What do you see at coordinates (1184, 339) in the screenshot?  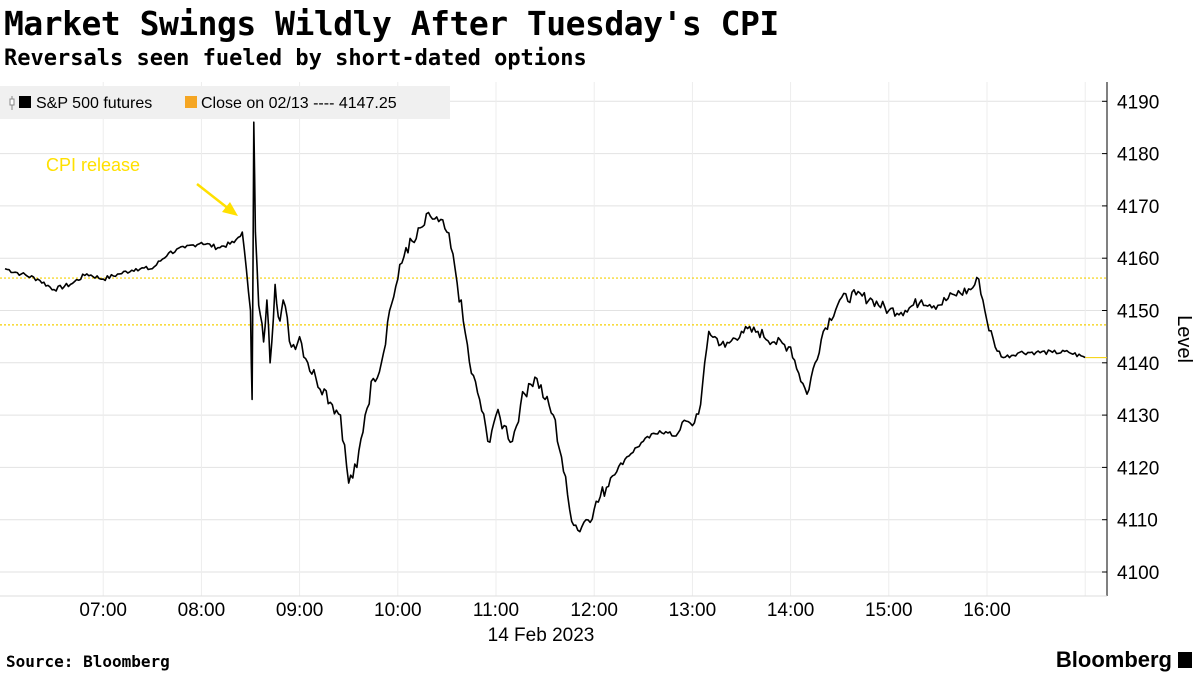 I see `y-axis-title: Level` at bounding box center [1184, 339].